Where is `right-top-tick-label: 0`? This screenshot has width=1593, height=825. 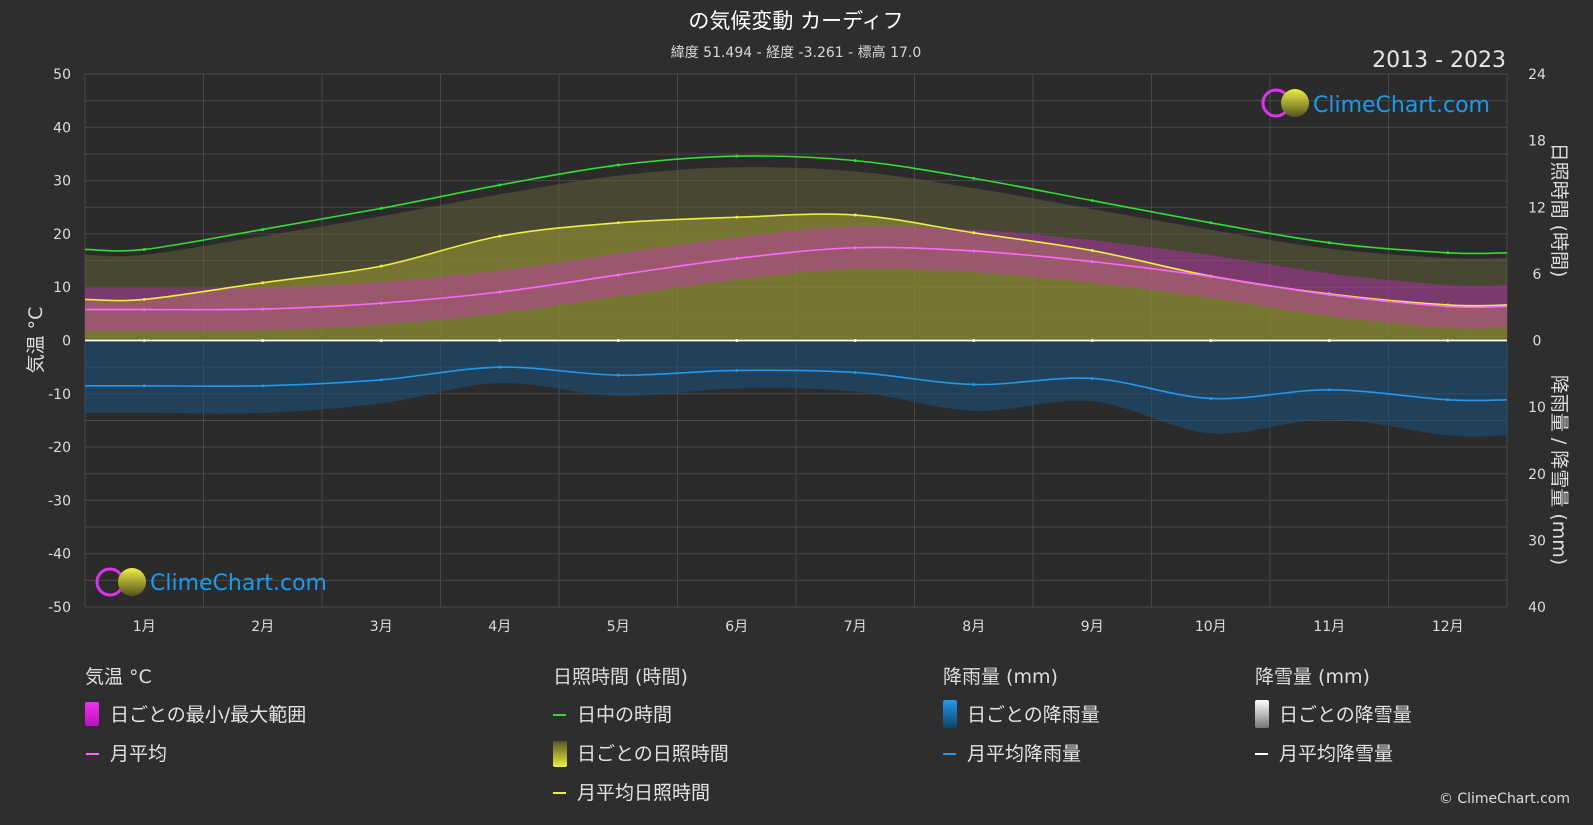
right-top-tick-label: 0 is located at coordinates (1537, 342).